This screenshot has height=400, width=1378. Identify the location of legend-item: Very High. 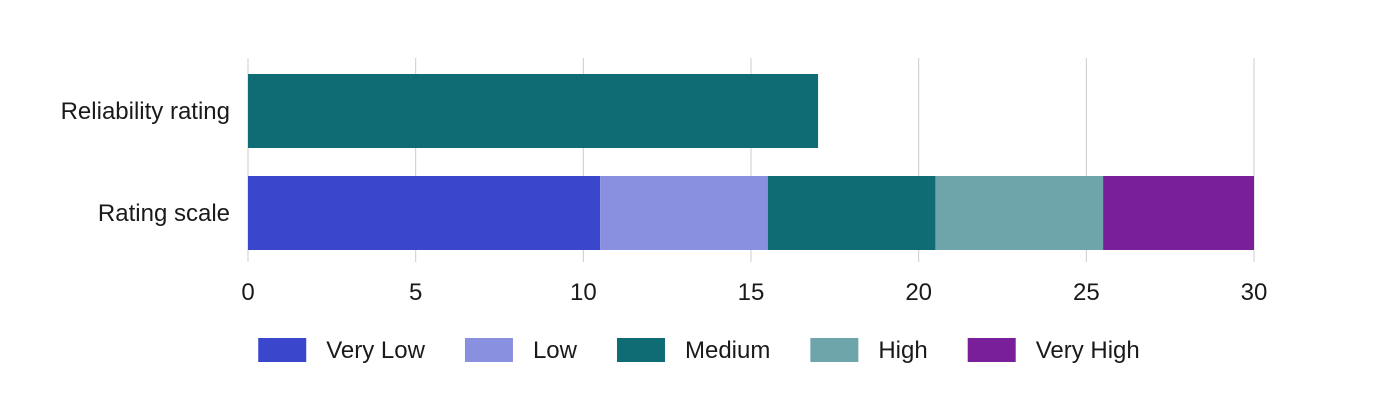
(1053, 350).